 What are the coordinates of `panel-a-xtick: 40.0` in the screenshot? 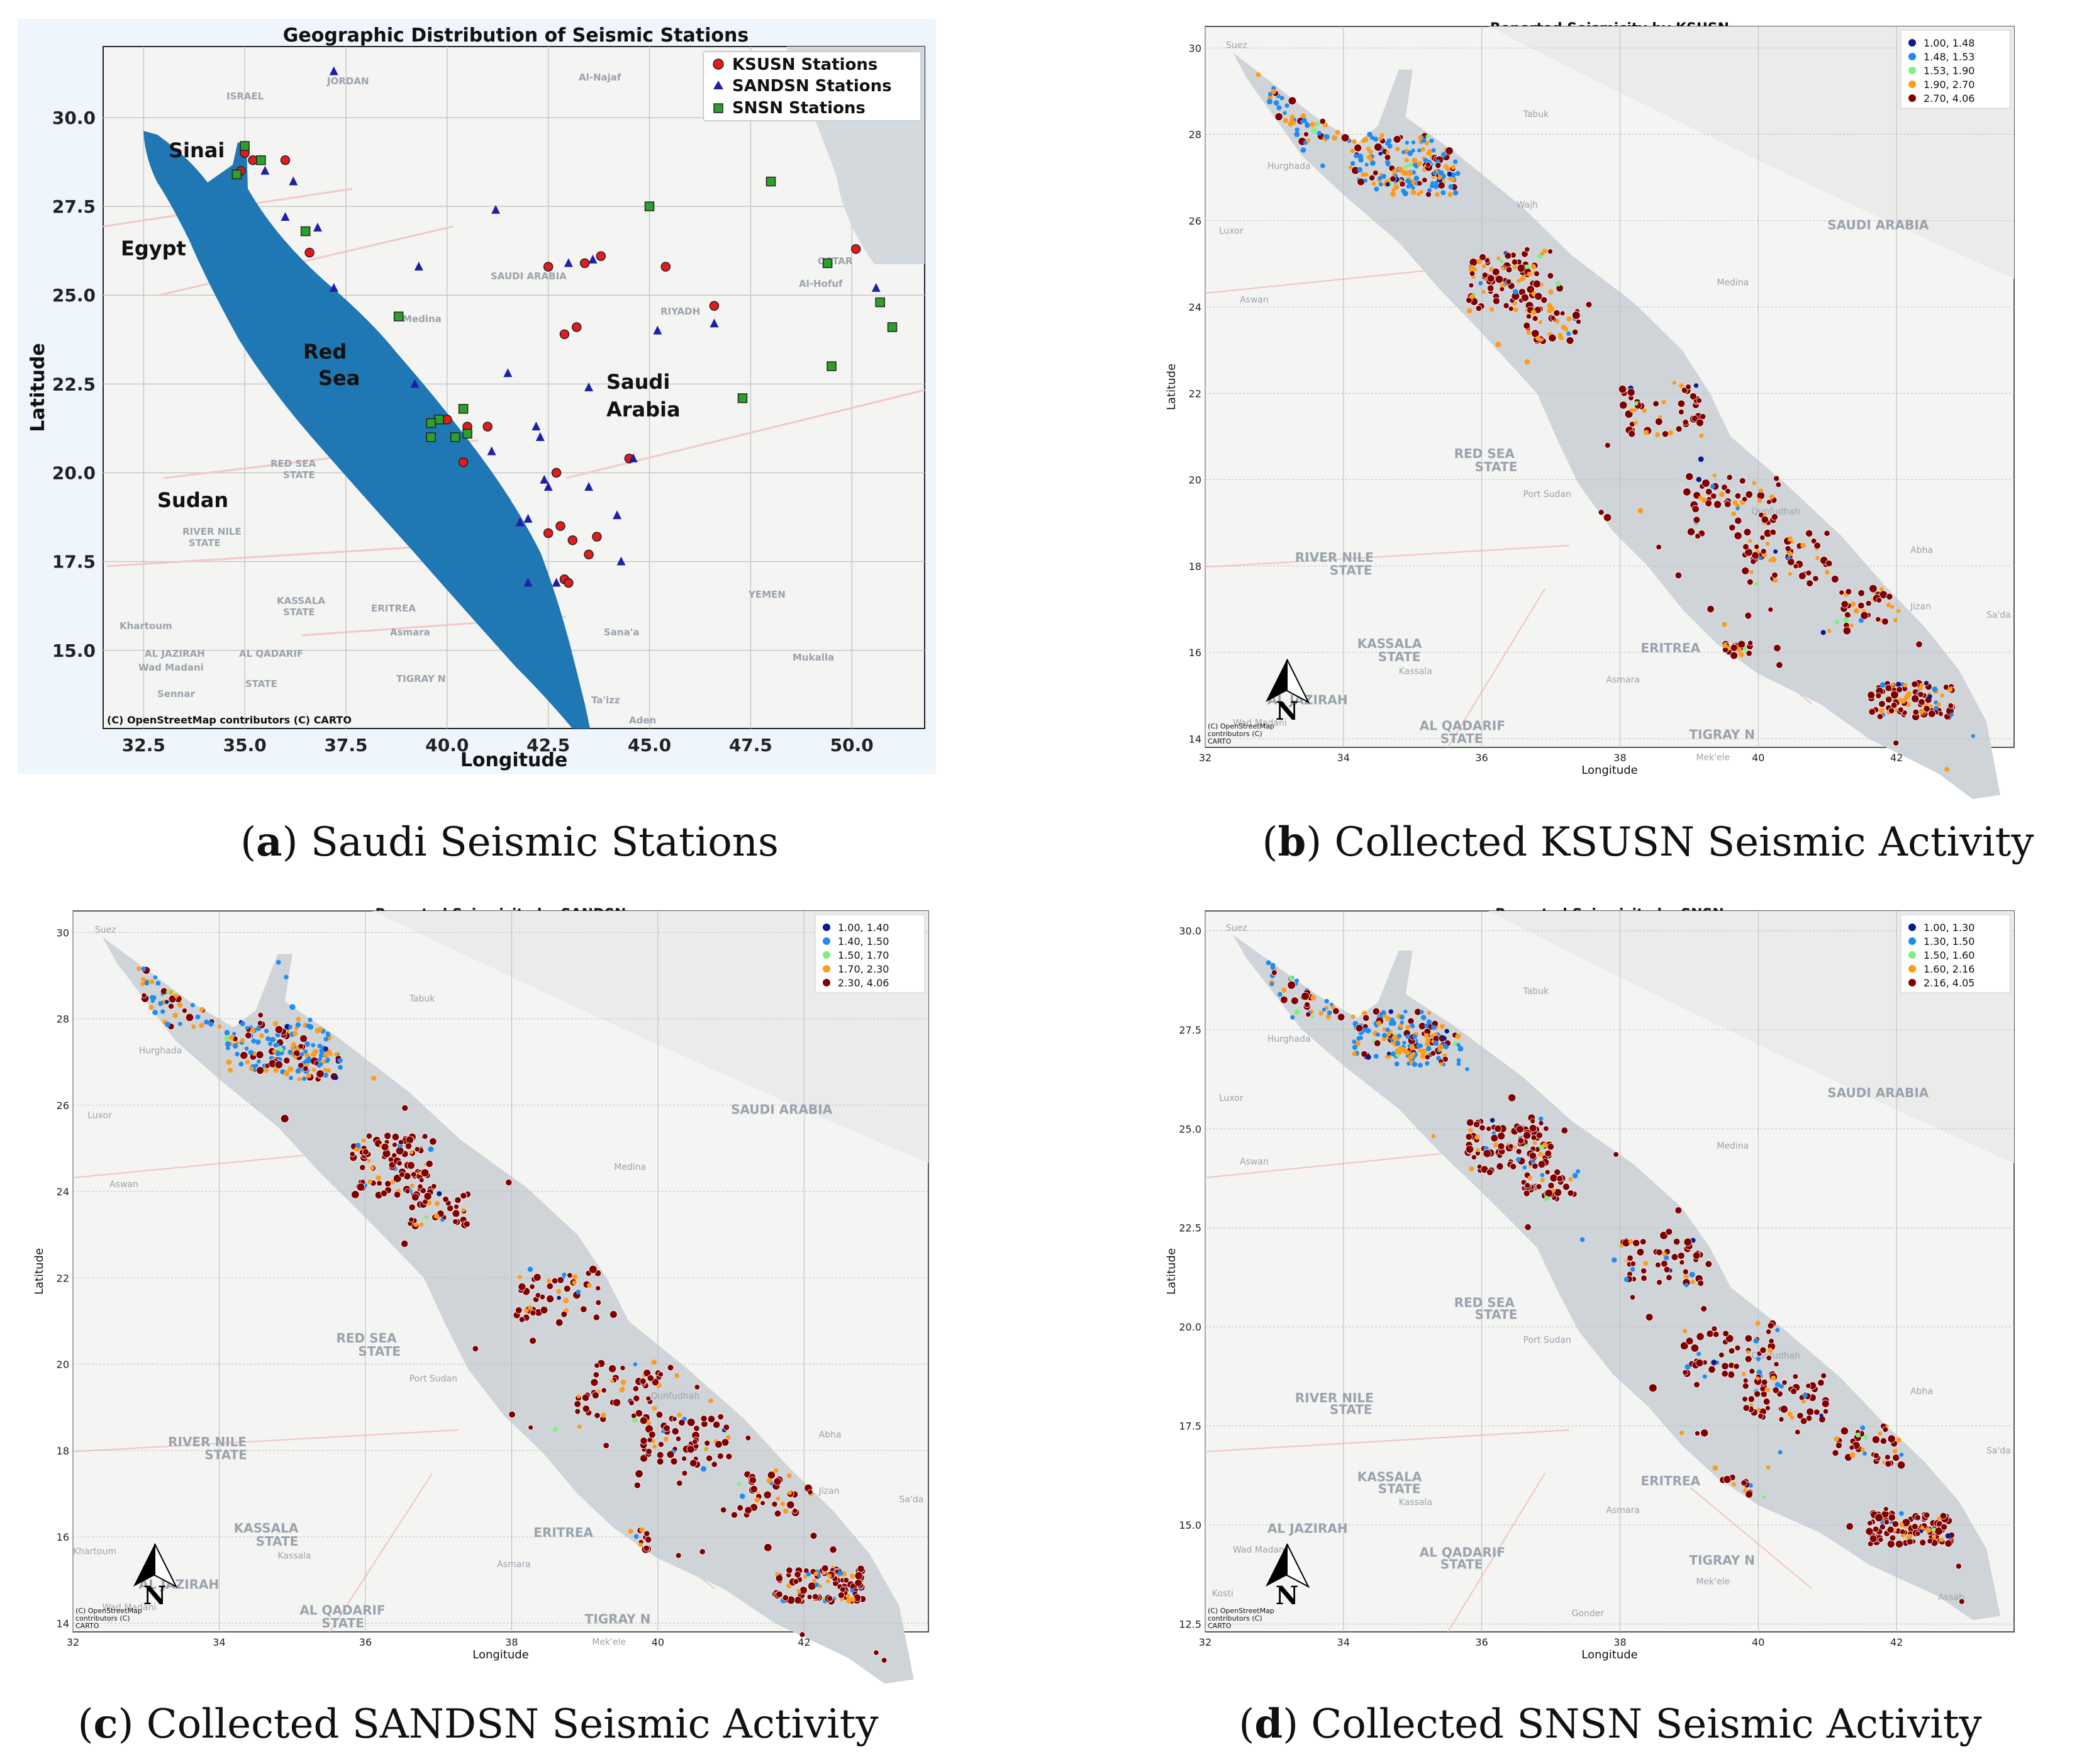 It's located at (447, 745).